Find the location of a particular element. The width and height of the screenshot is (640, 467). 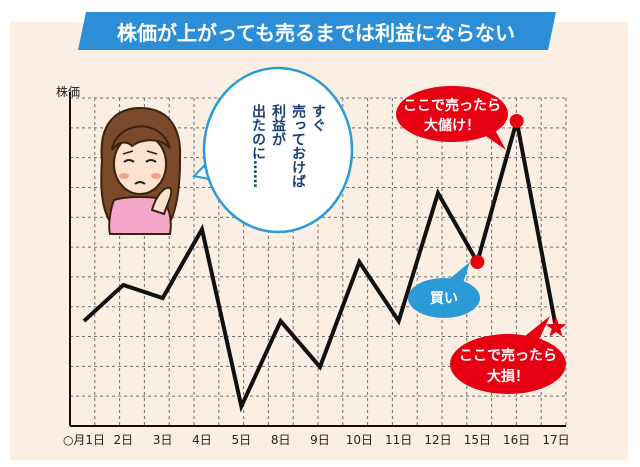

x-tick-label: 11日 is located at coordinates (398, 440).